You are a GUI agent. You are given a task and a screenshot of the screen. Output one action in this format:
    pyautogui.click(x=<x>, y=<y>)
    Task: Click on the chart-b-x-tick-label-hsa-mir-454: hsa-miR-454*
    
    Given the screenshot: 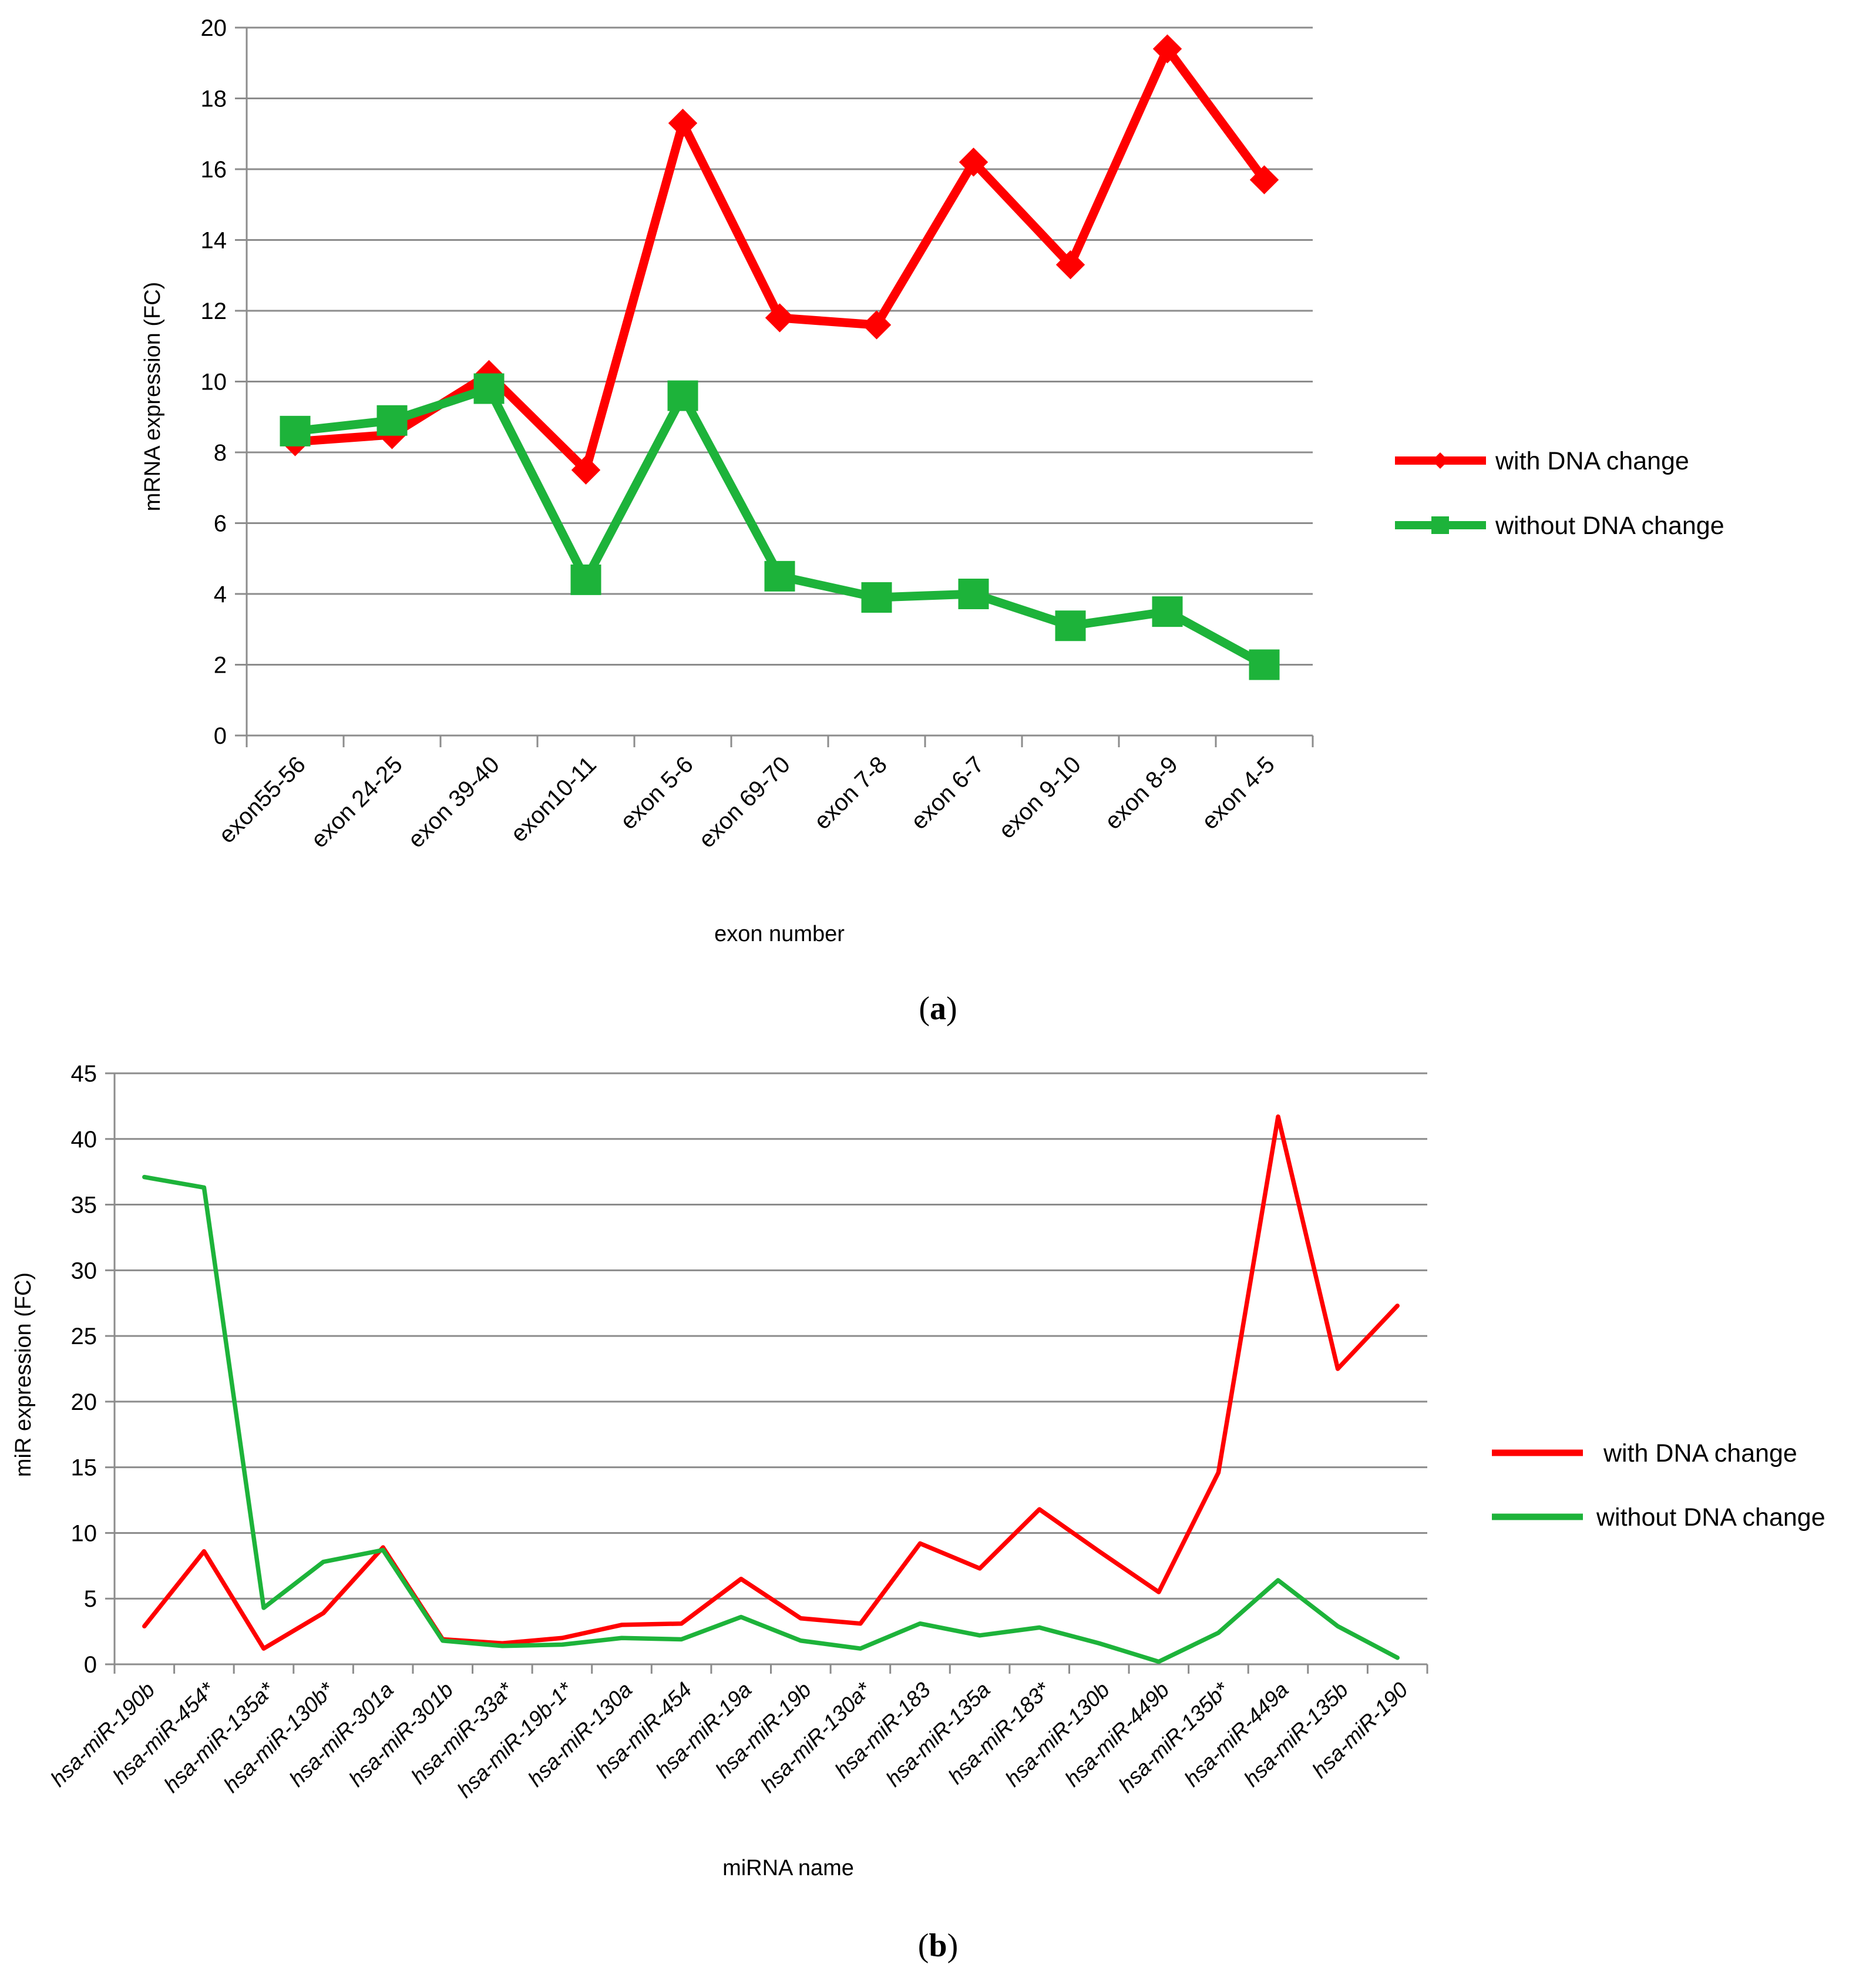 What is the action you would take?
    pyautogui.click(x=164, y=1733)
    